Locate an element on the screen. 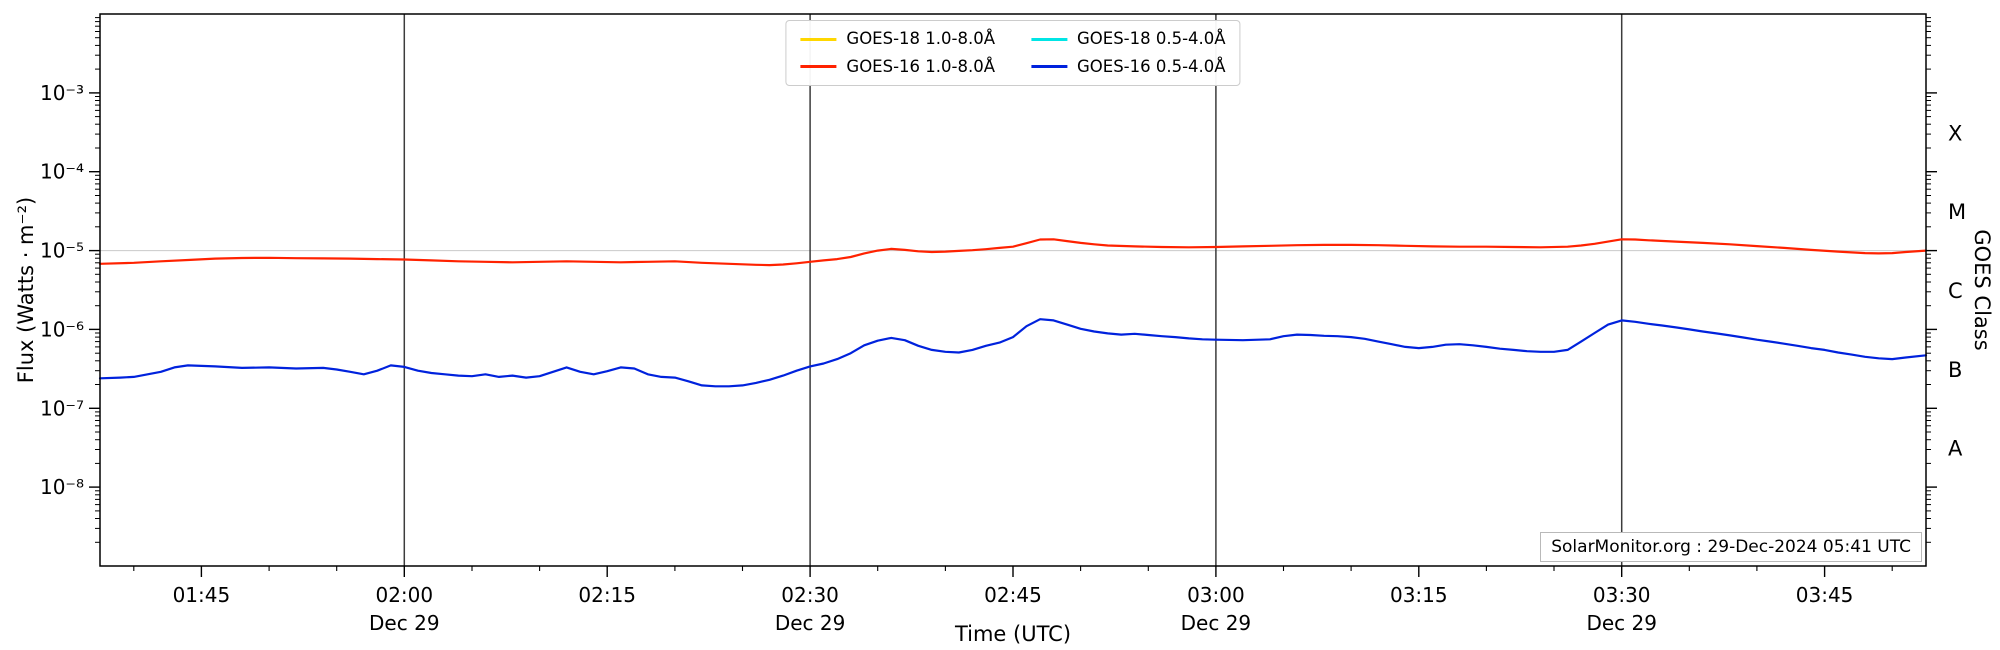  y-axis-title-goes-class: GOES Class is located at coordinates (1982, 290).